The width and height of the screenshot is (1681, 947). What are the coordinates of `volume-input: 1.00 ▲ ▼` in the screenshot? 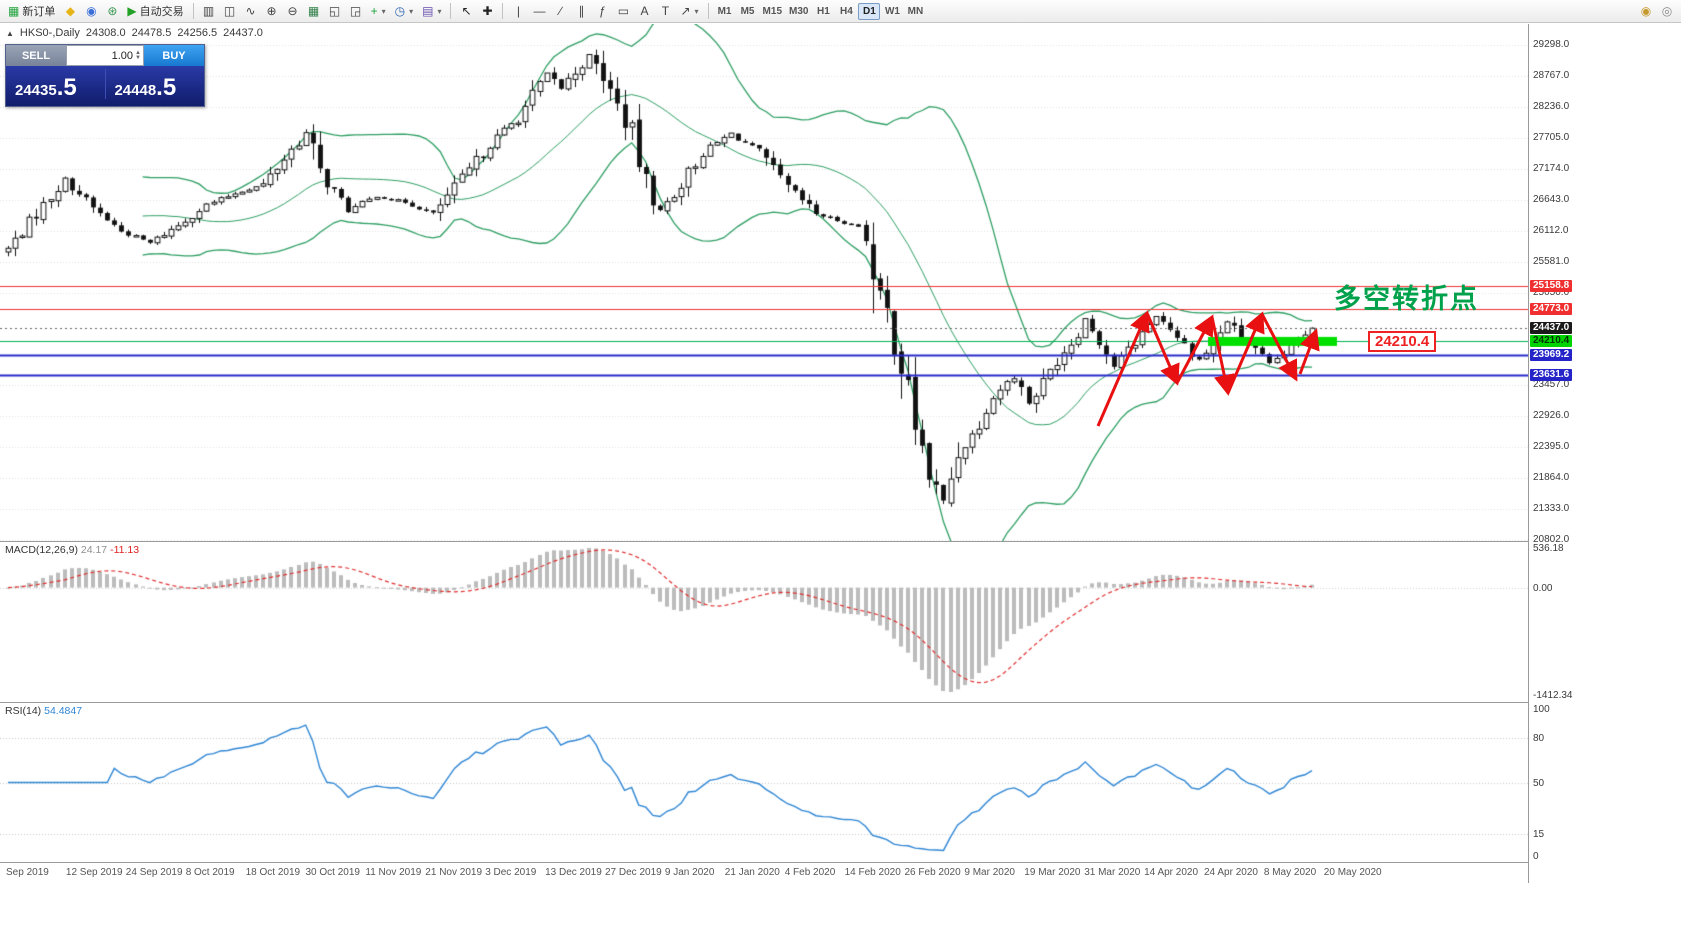 It's located at (105, 55).